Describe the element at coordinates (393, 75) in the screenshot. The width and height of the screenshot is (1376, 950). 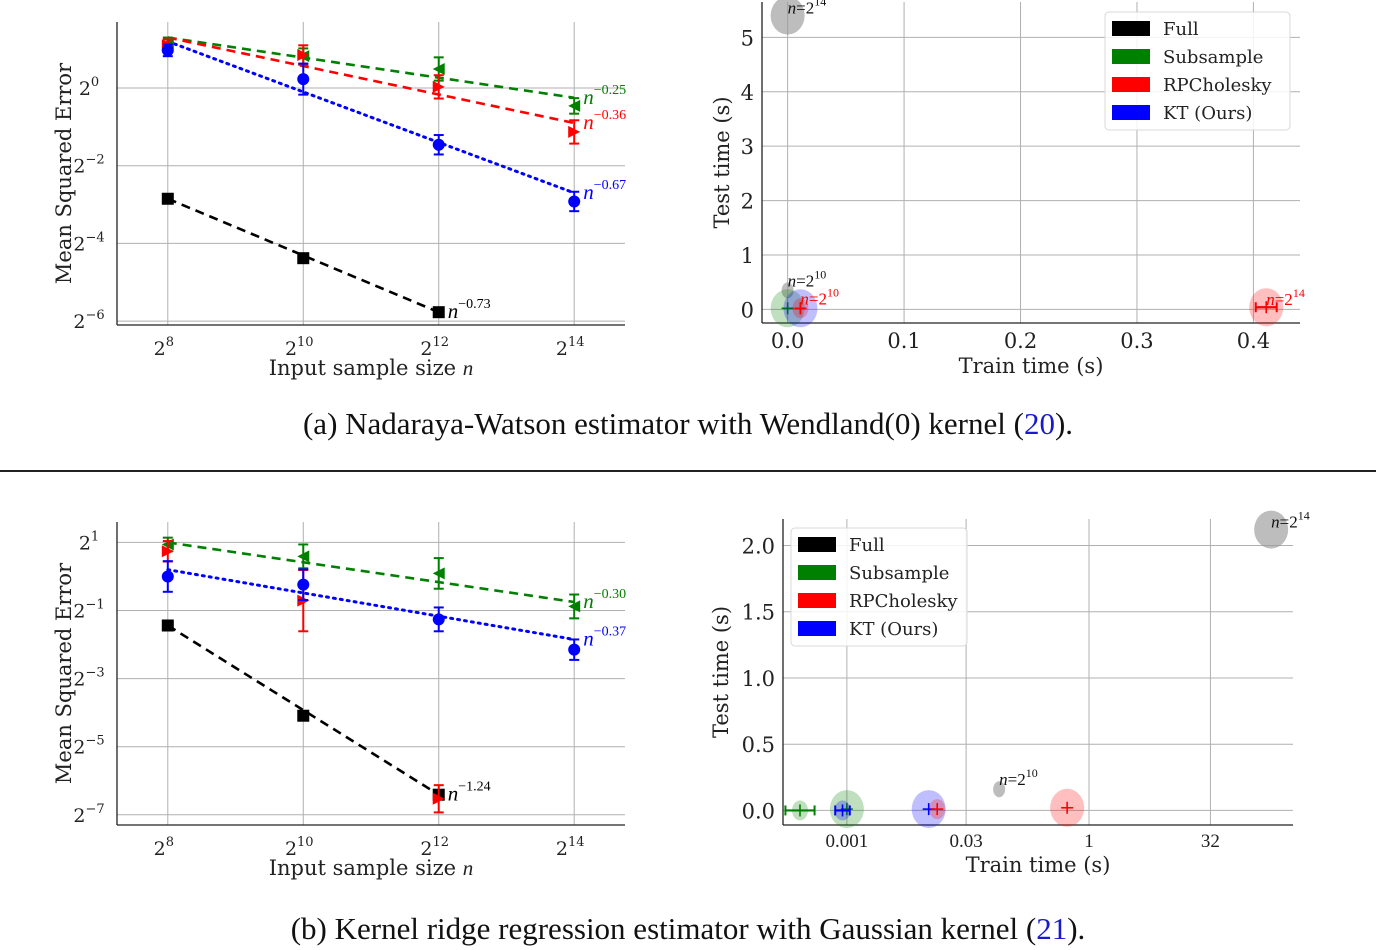
I see `series-subsample: n−0.25` at that location.